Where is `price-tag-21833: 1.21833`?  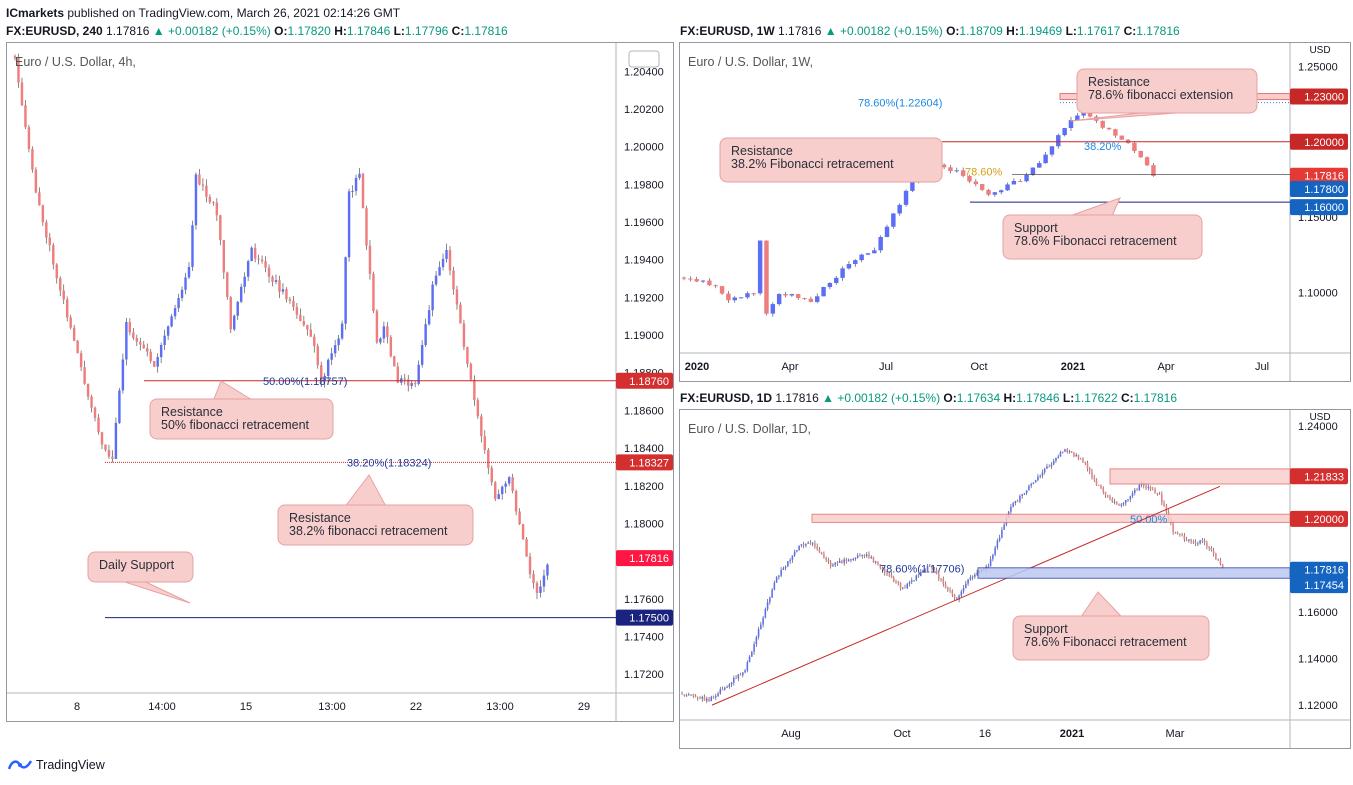 price-tag-21833: 1.21833 is located at coordinates (1324, 477).